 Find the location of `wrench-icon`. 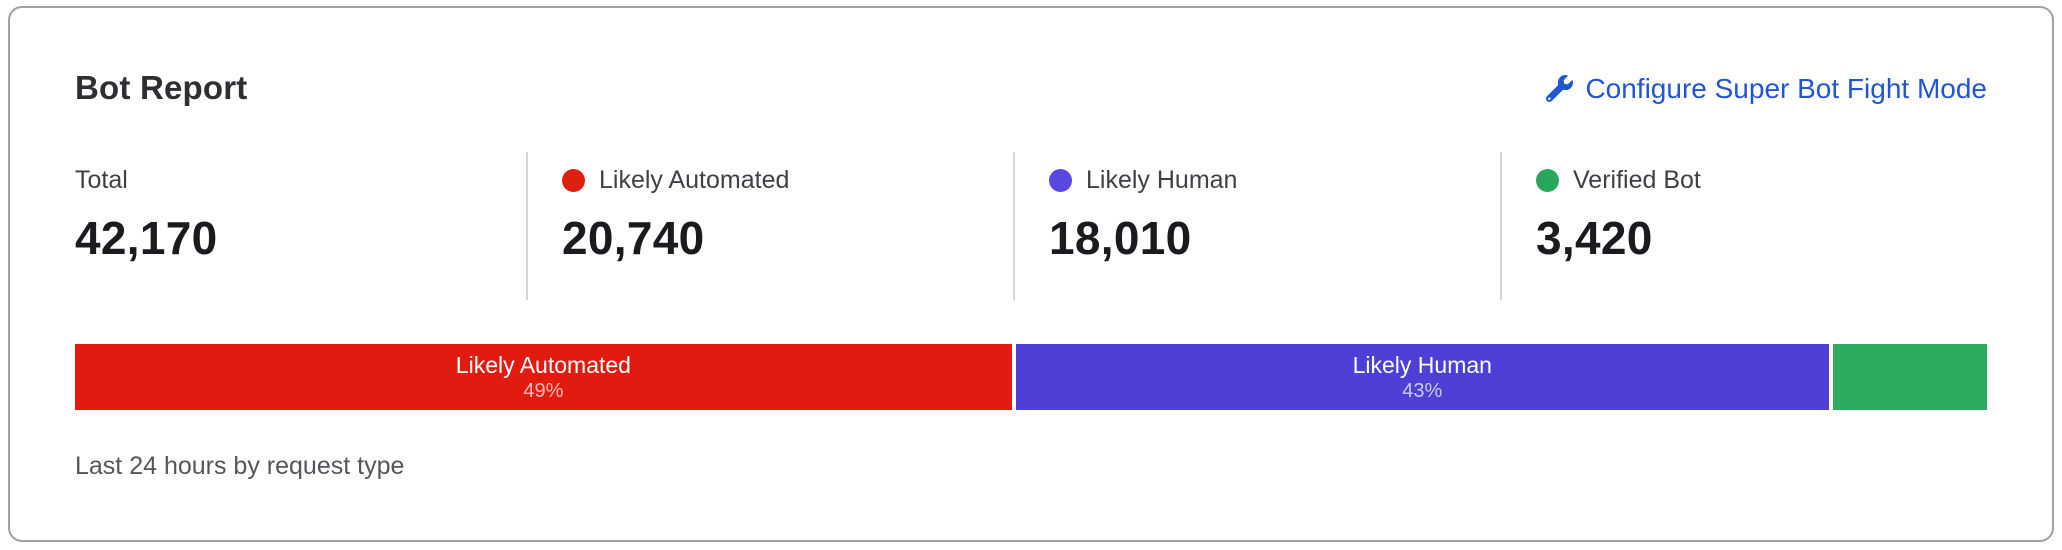

wrench-icon is located at coordinates (1560, 89).